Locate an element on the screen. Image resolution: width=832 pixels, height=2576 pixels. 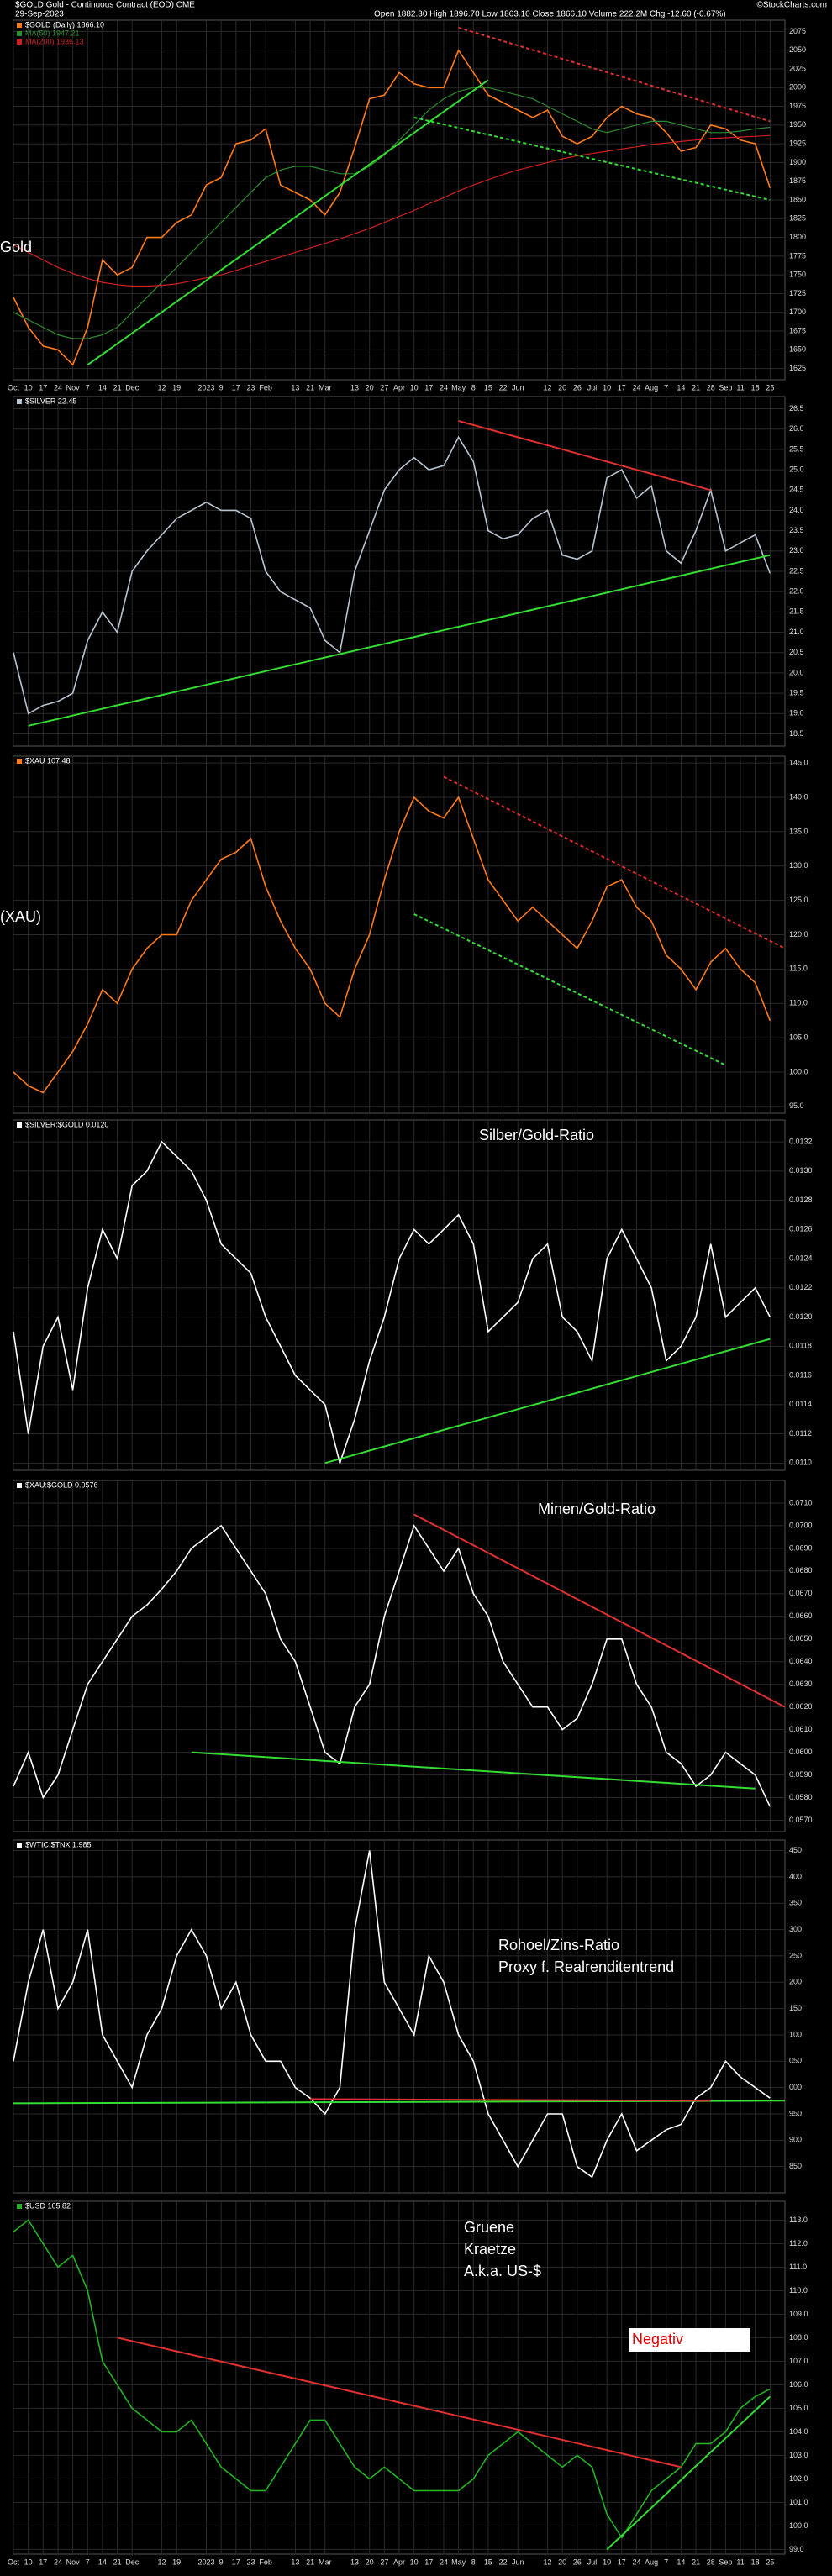
x-tick-label: Apr is located at coordinates (399, 387).